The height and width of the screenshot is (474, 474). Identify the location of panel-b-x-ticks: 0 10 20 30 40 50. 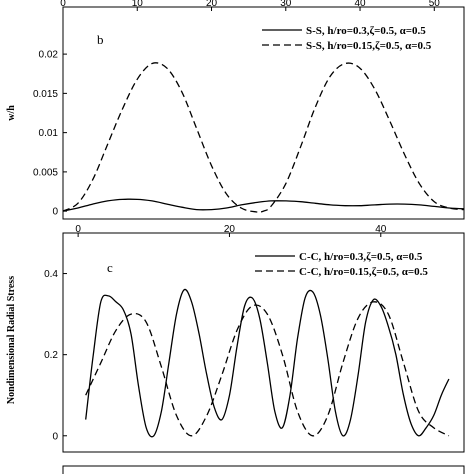
(250, 5).